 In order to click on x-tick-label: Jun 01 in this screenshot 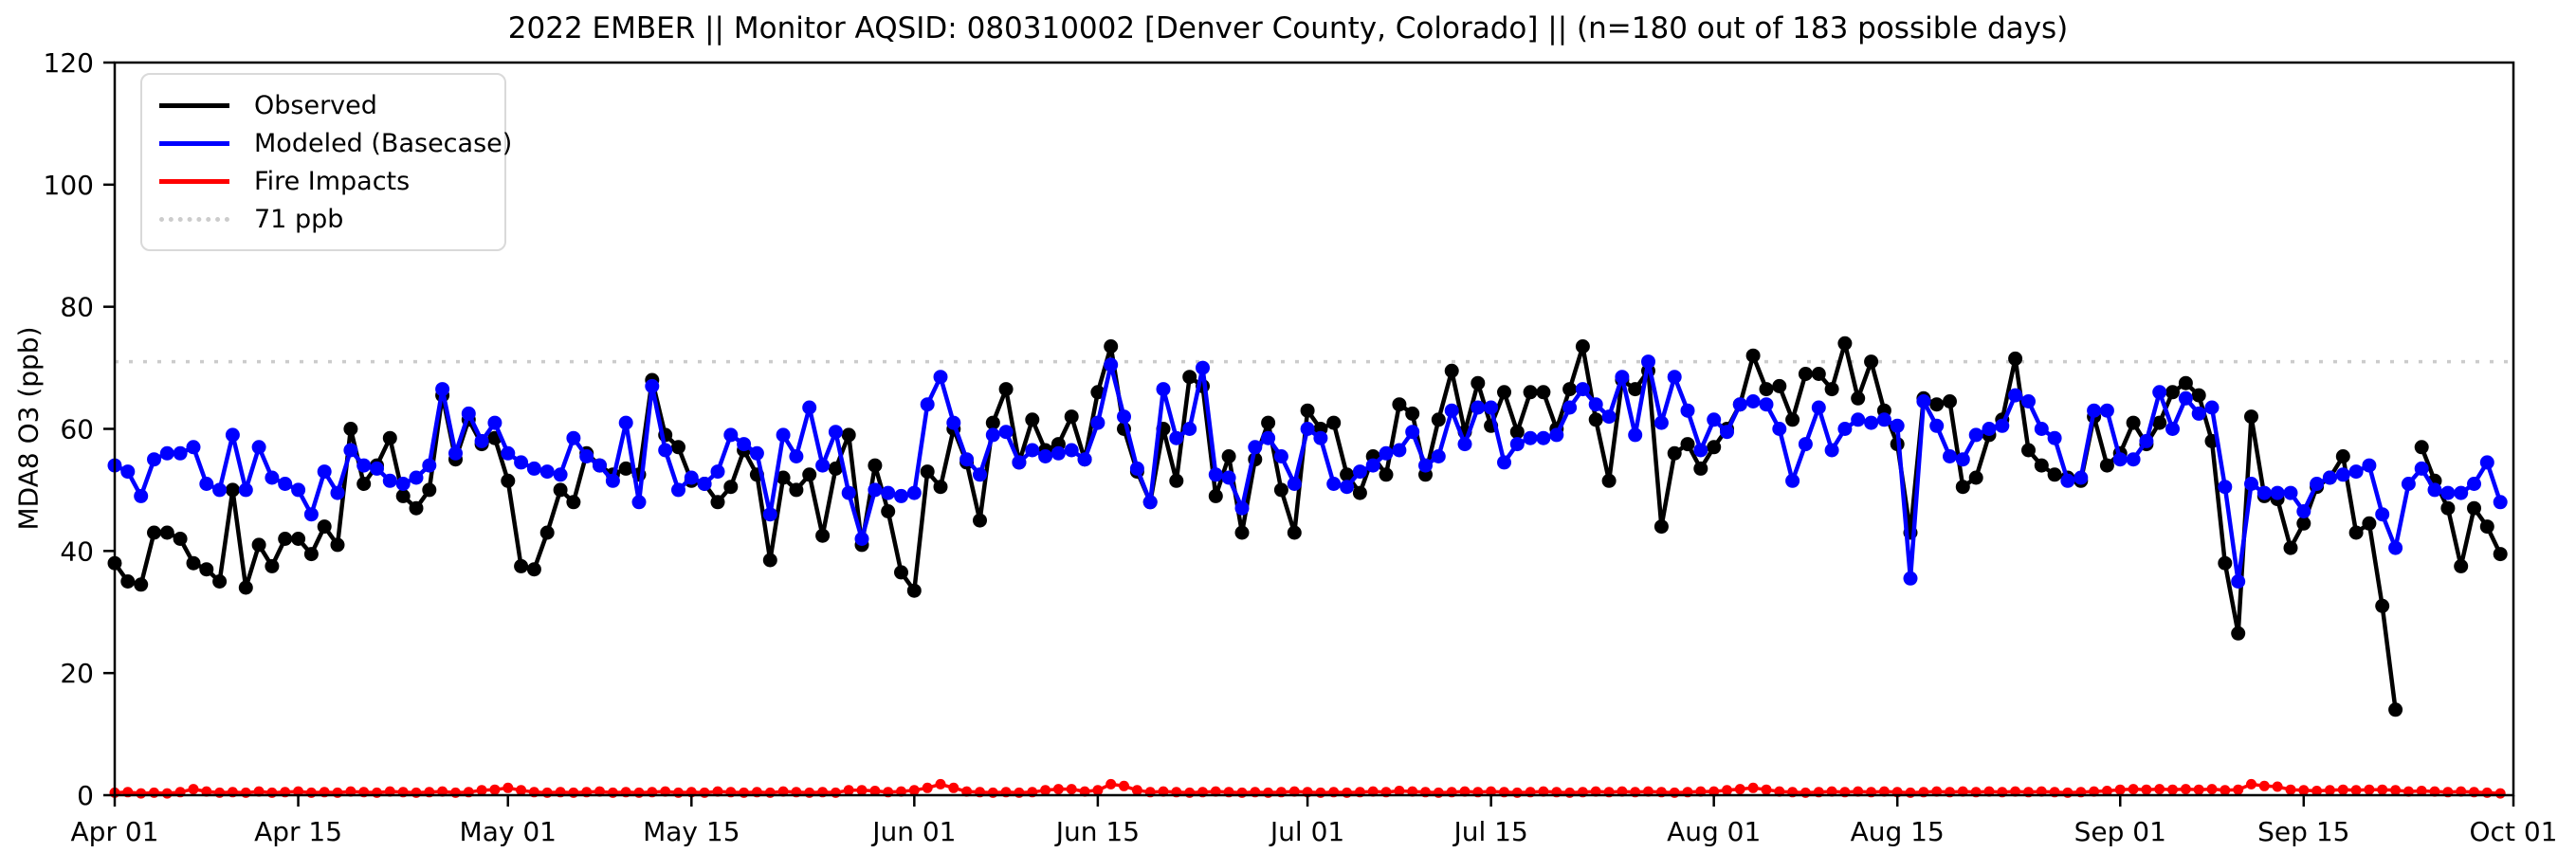, I will do `click(913, 831)`.